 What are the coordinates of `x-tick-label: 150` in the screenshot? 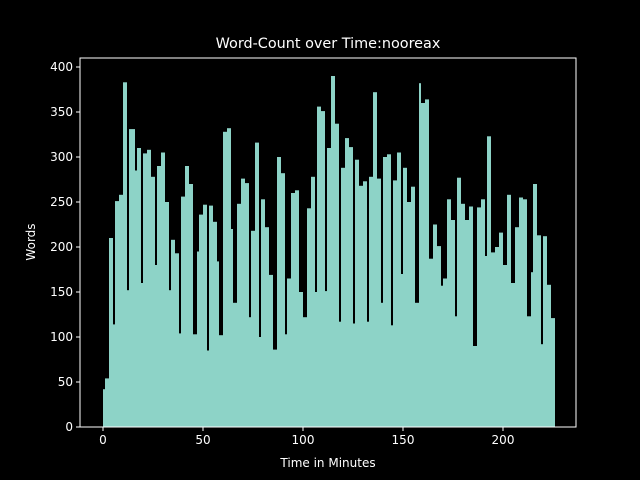 It's located at (403, 440).